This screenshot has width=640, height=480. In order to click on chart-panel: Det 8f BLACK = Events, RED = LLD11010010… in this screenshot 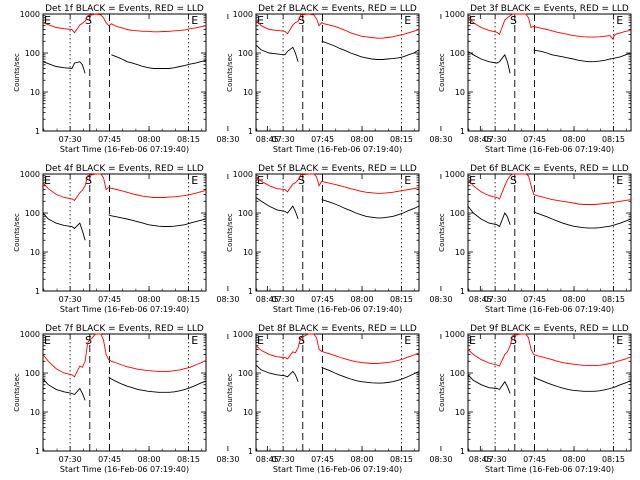, I will do `click(359, 399)`.